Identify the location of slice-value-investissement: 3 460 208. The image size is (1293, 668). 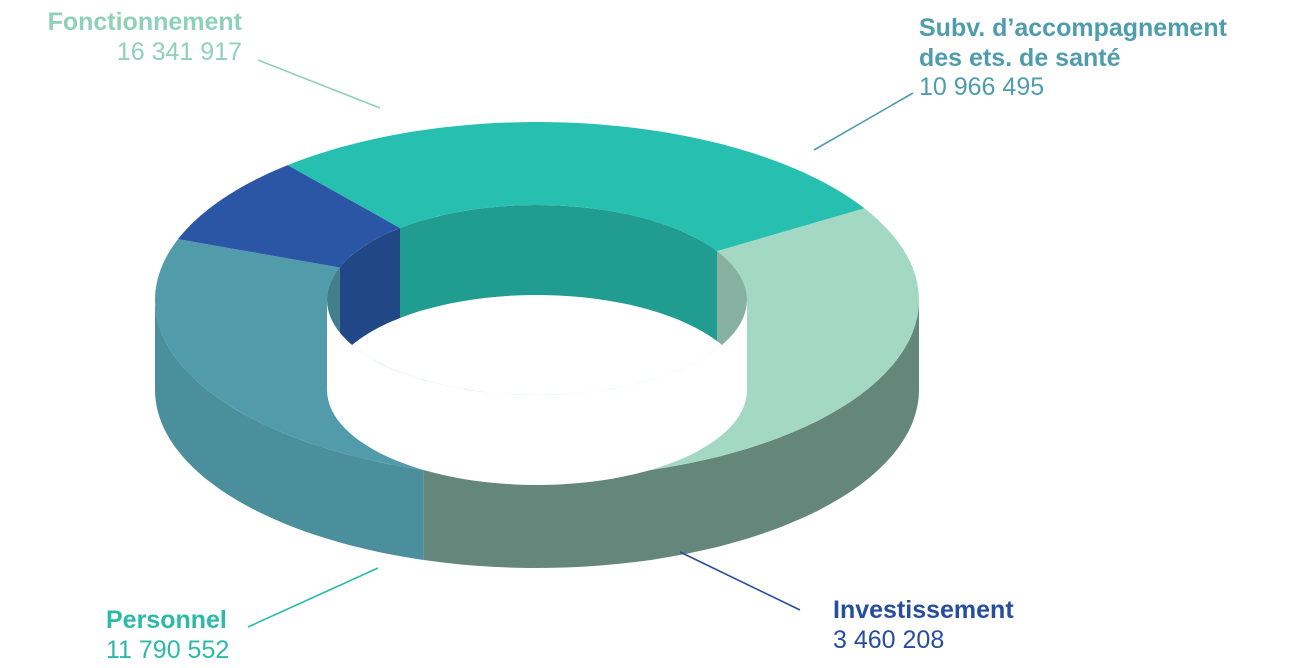
(889, 639).